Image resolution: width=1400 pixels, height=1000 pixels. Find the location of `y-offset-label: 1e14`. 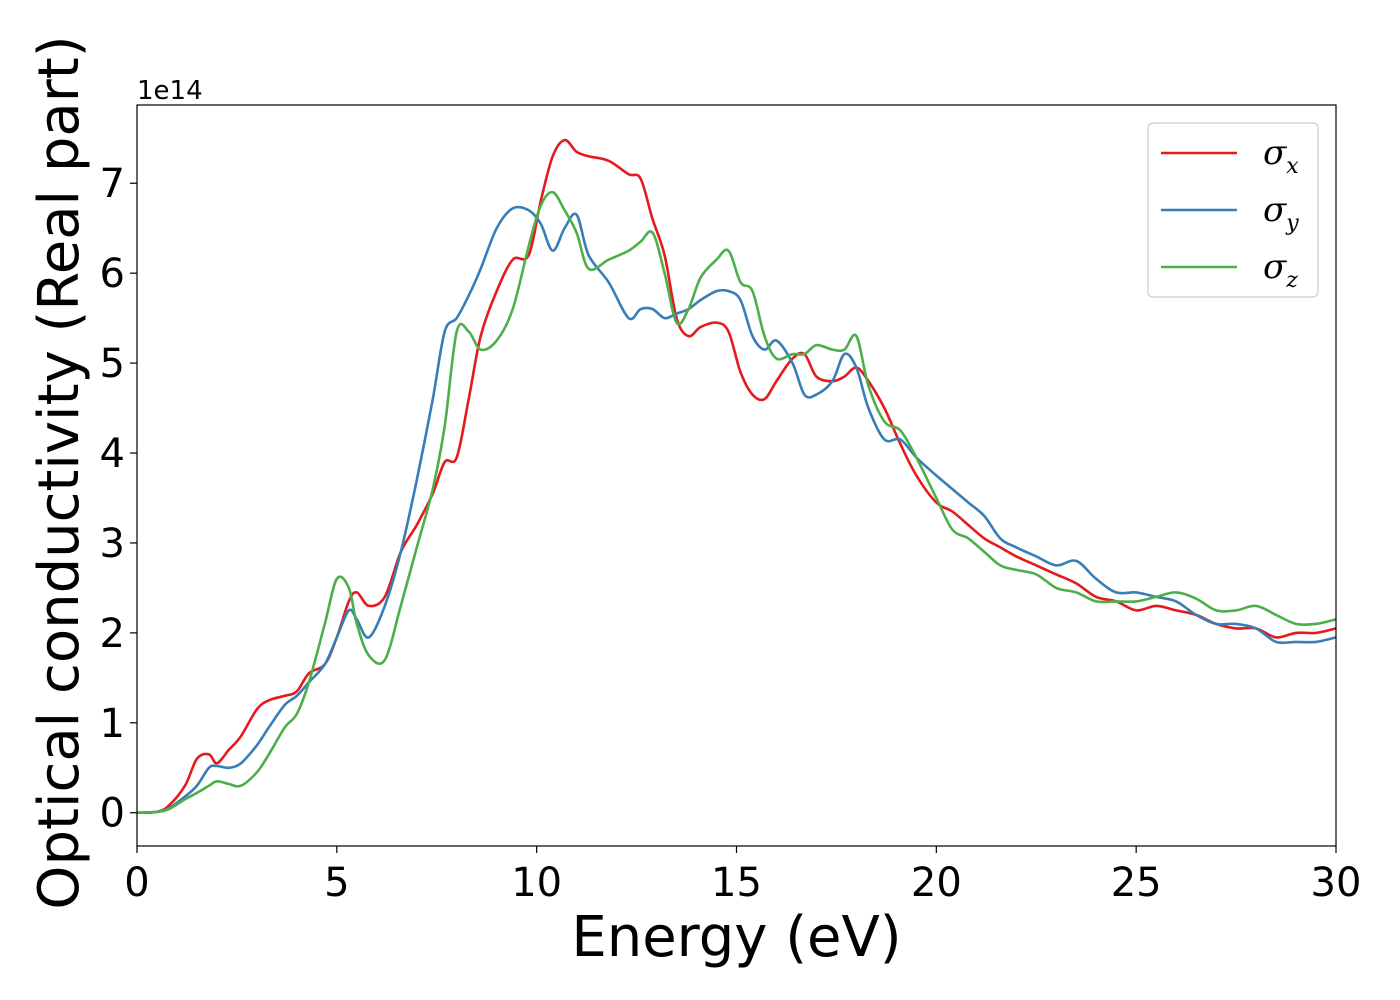

y-offset-label: 1e14 is located at coordinates (170, 91).